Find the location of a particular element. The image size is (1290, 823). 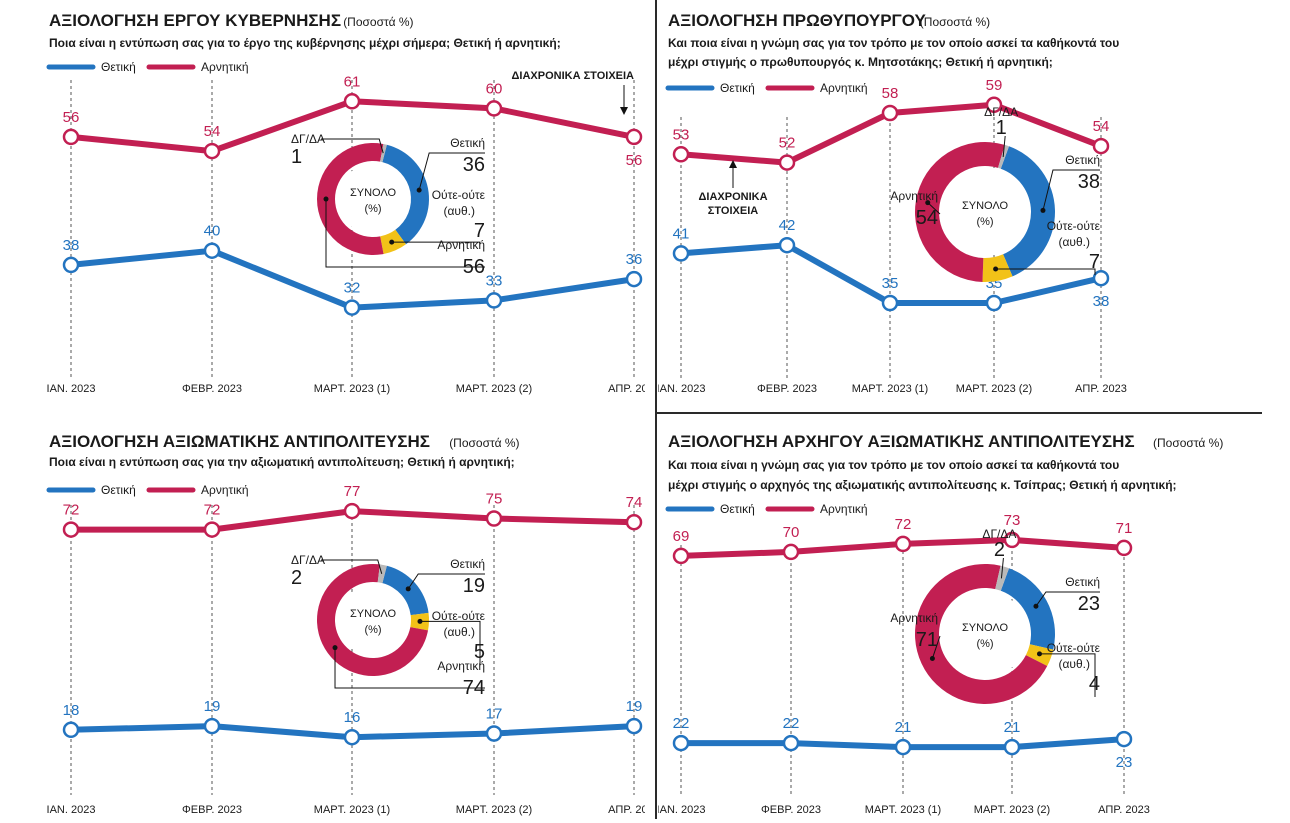

positive-value-label: 23 is located at coordinates (1124, 762).